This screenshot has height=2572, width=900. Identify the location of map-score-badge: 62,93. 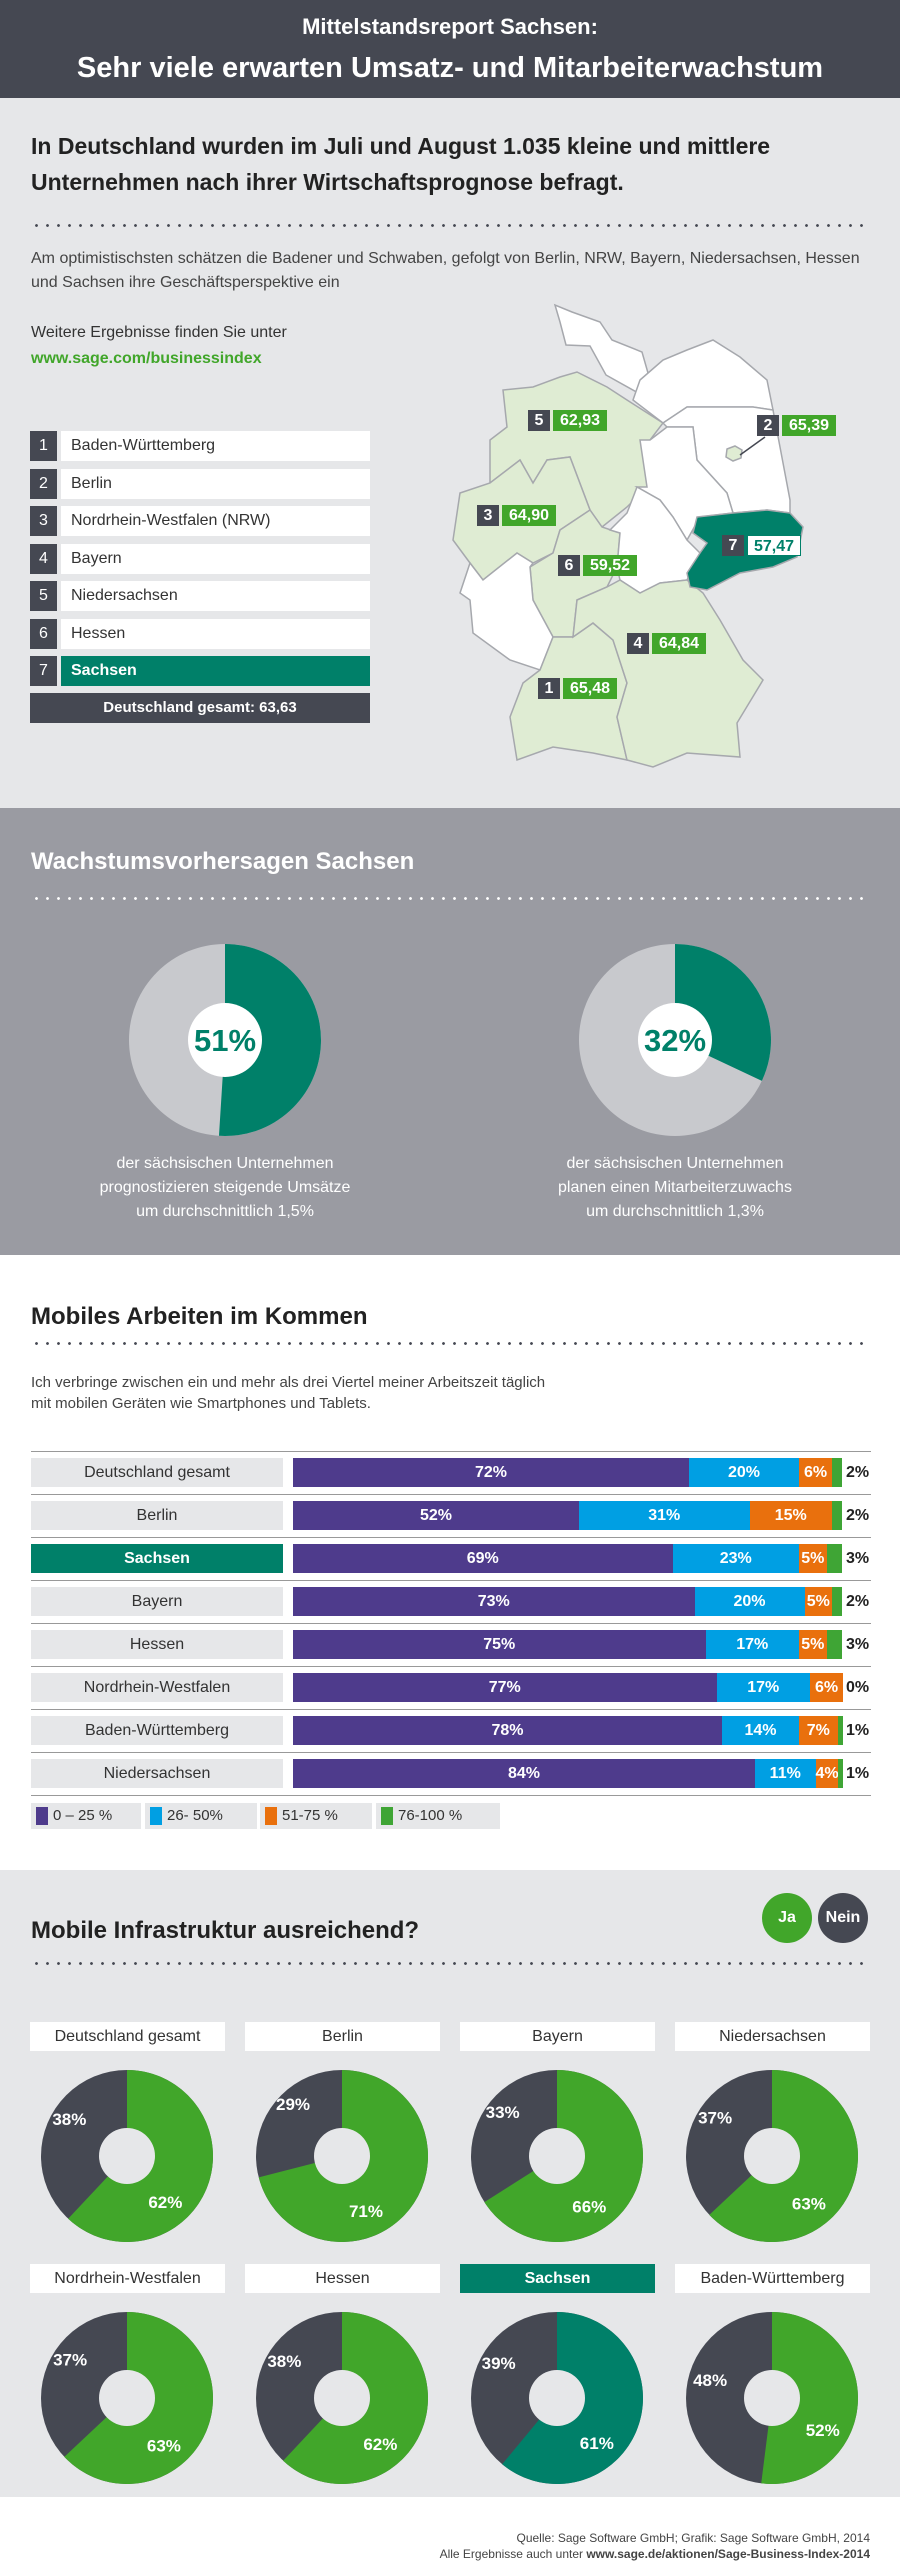
(580, 420).